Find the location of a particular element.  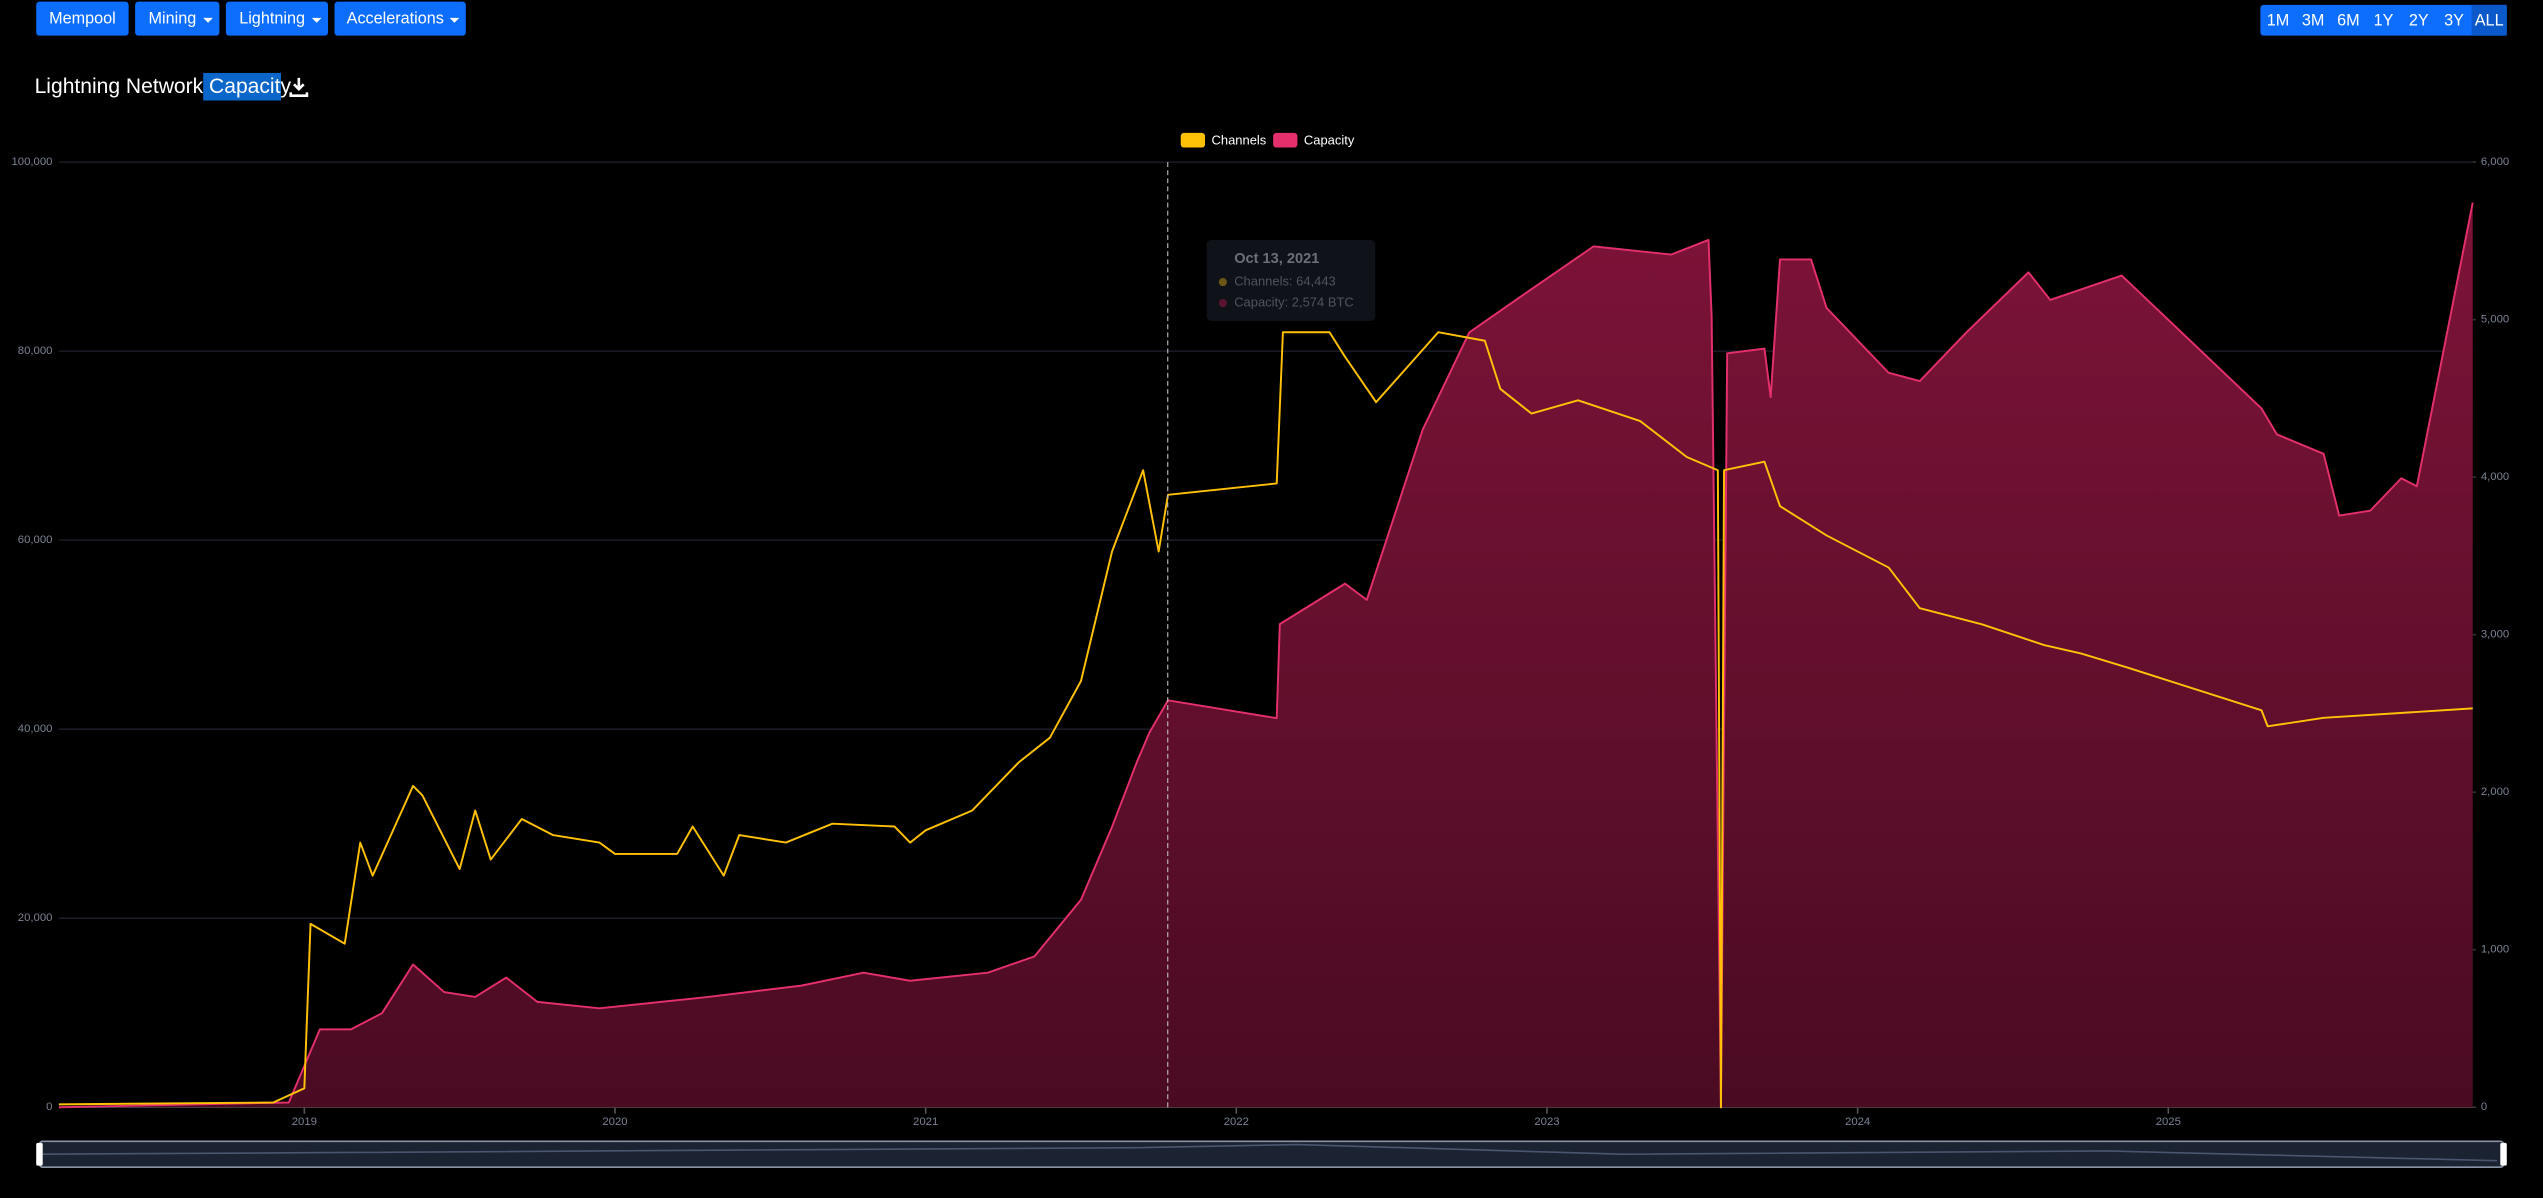

x-tick-label: 2022 is located at coordinates (1236, 1122).